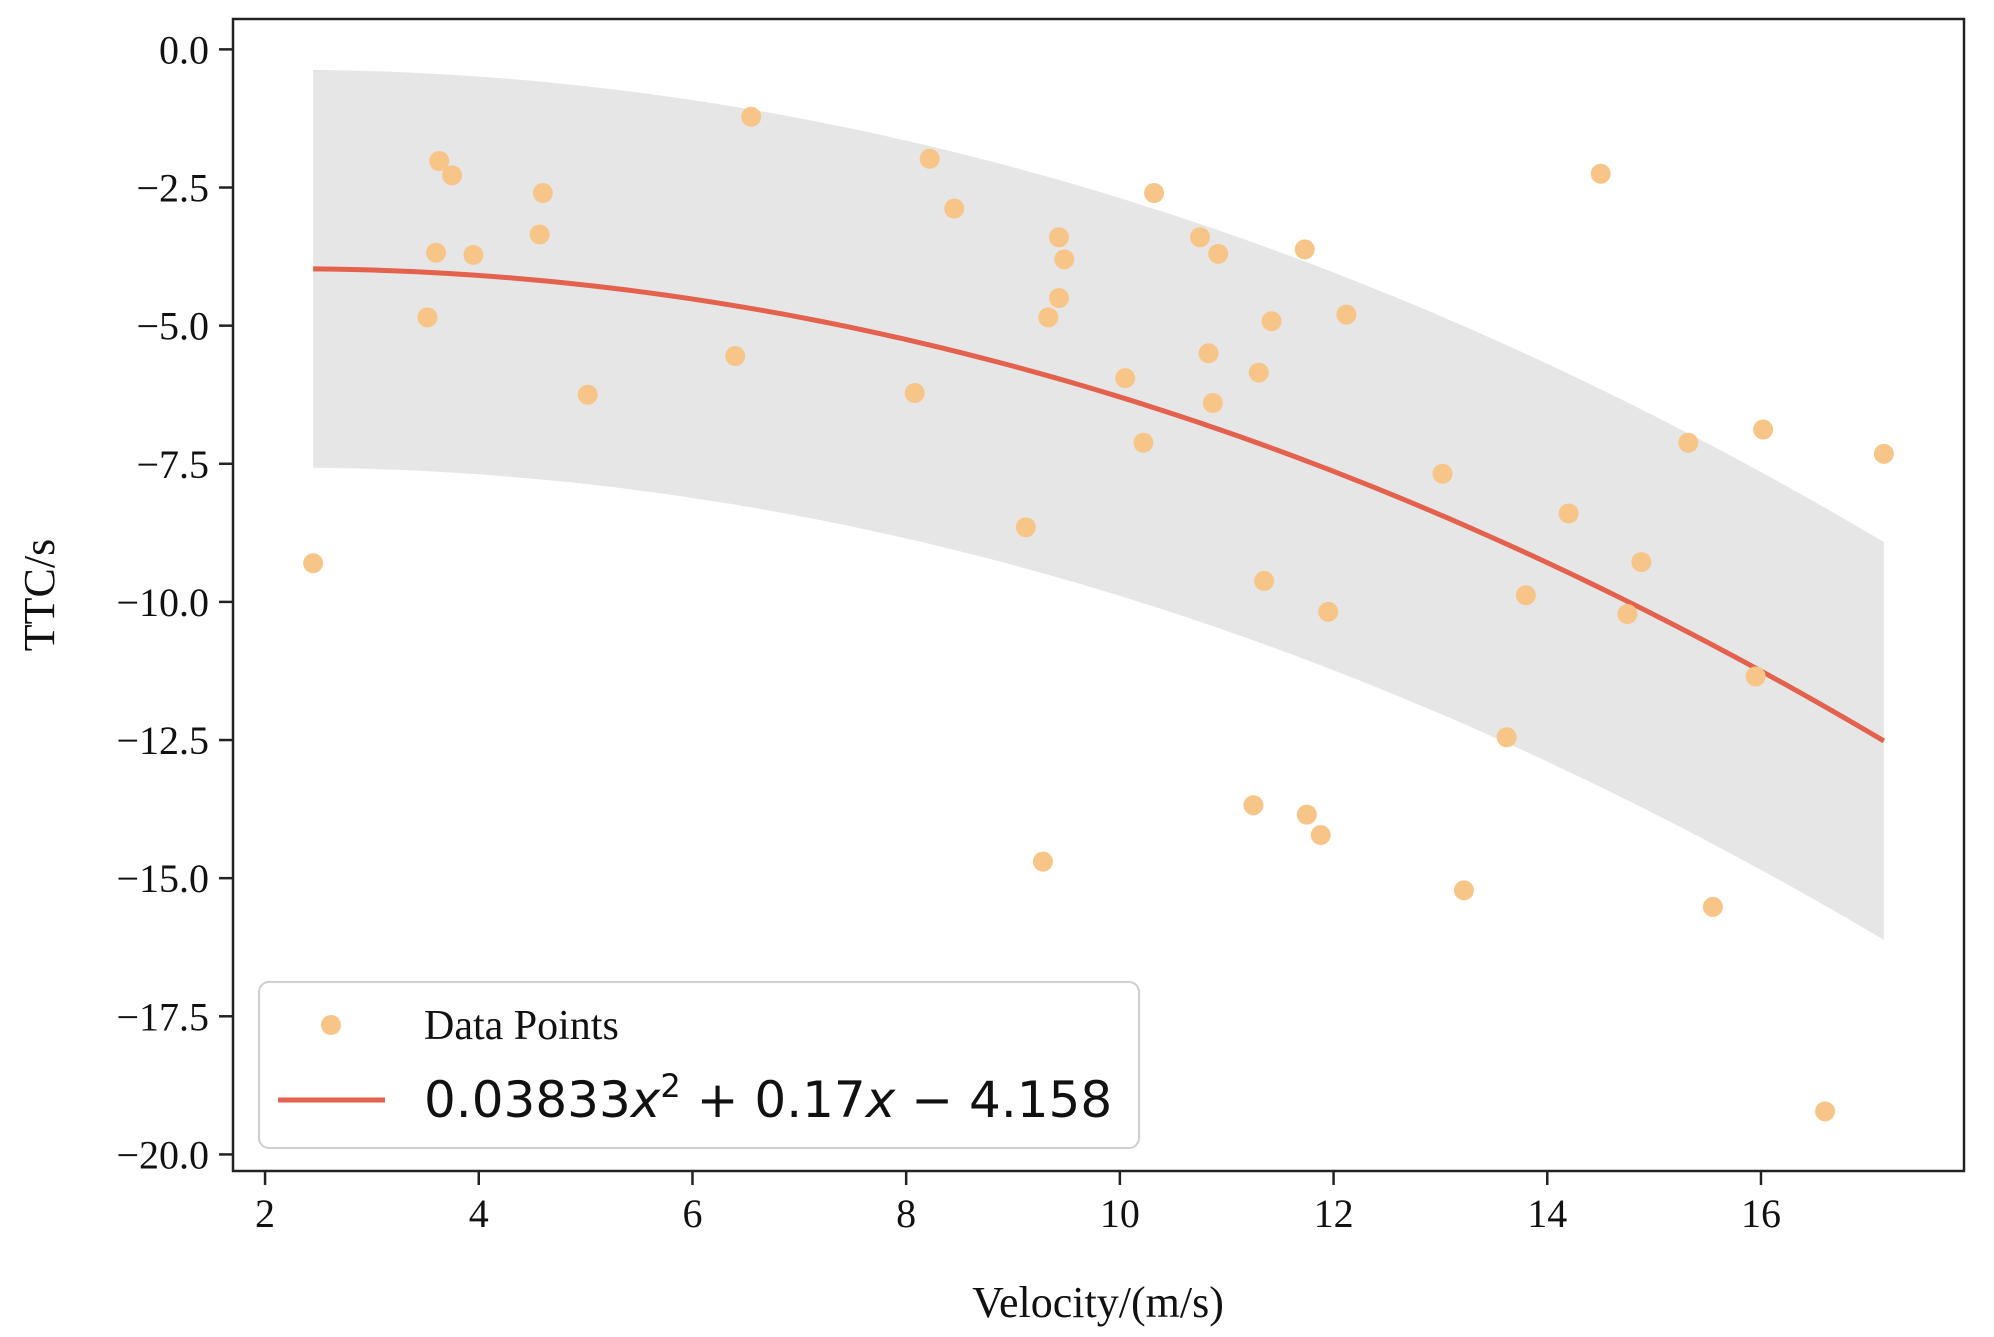 This screenshot has height=1337, width=1994. I want to click on y-tick-label: −15.0, so click(162, 878).